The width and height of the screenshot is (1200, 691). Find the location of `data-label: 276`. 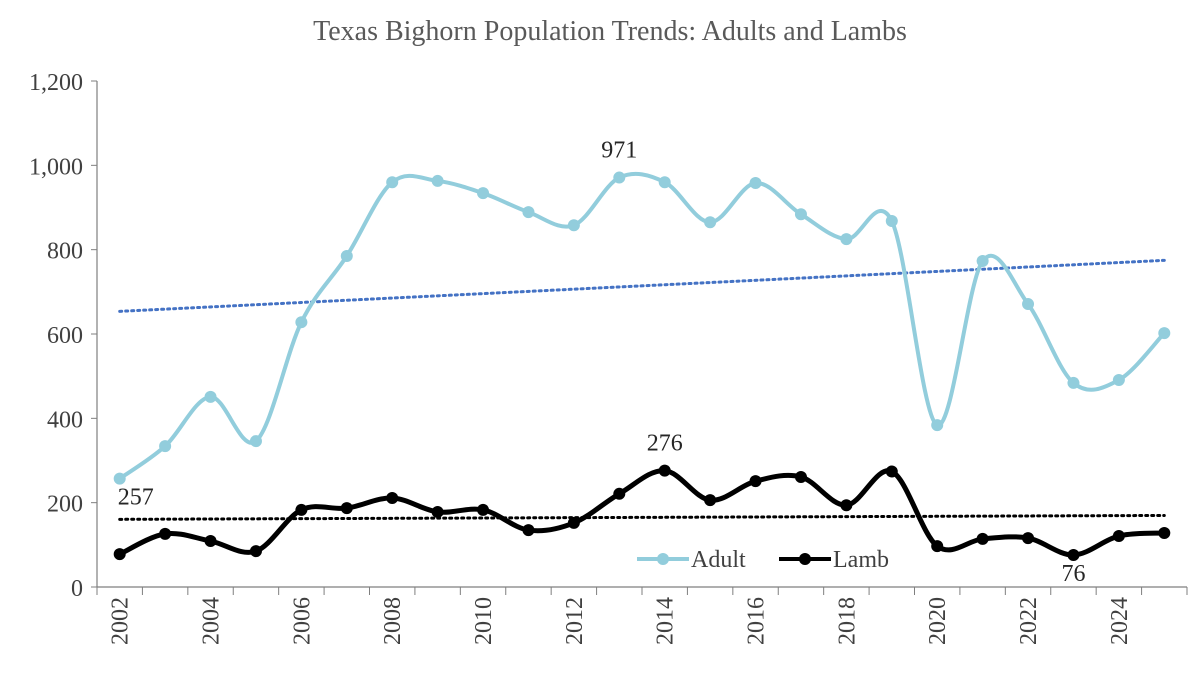

data-label: 276 is located at coordinates (665, 444).